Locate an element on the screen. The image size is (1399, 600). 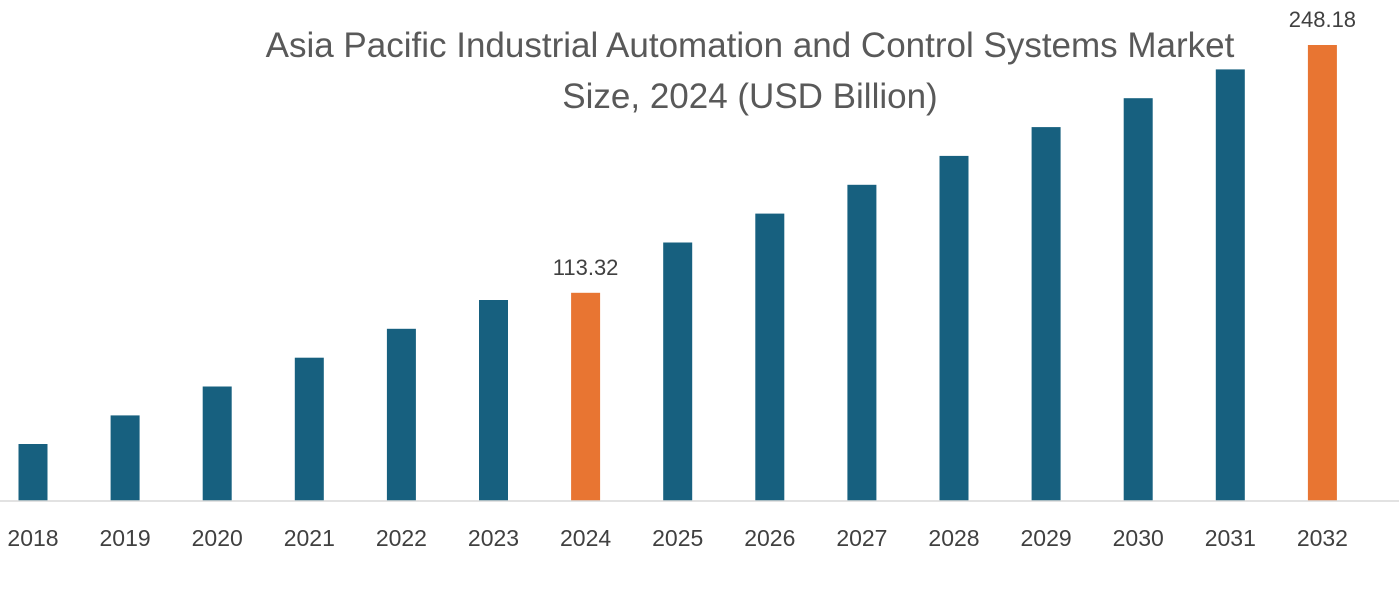
bar-2031 is located at coordinates (1230, 285).